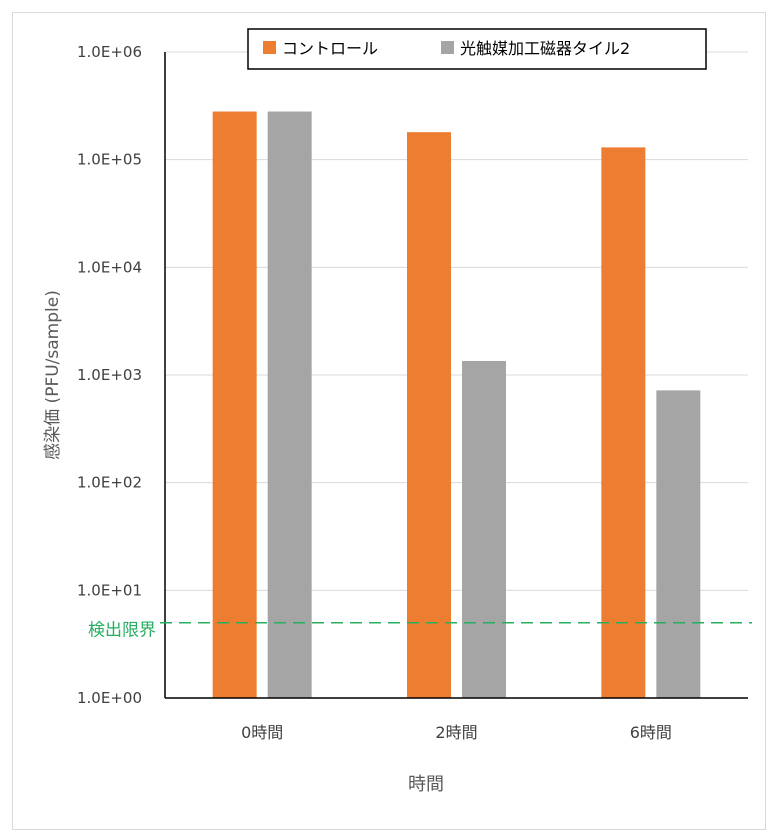 Image resolution: width=778 pixels, height=840 pixels. I want to click on legend-box, so click(477, 49).